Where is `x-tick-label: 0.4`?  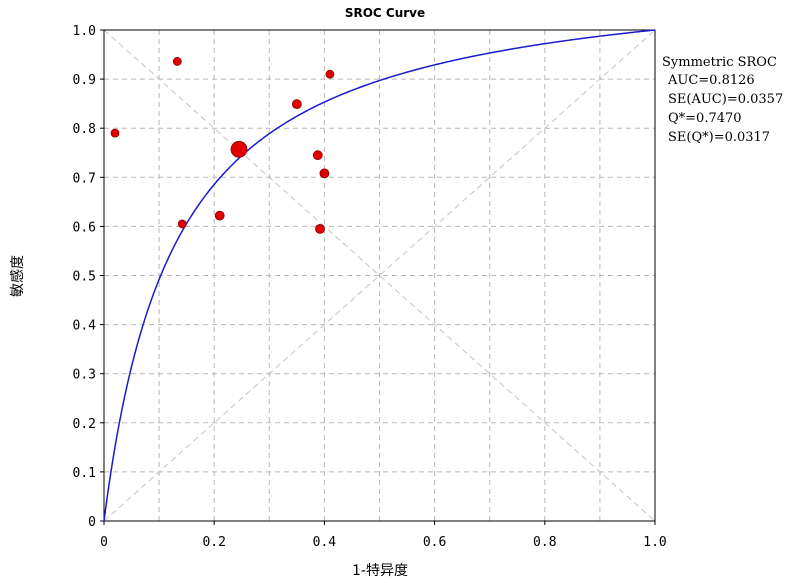 x-tick-label: 0.4 is located at coordinates (325, 542).